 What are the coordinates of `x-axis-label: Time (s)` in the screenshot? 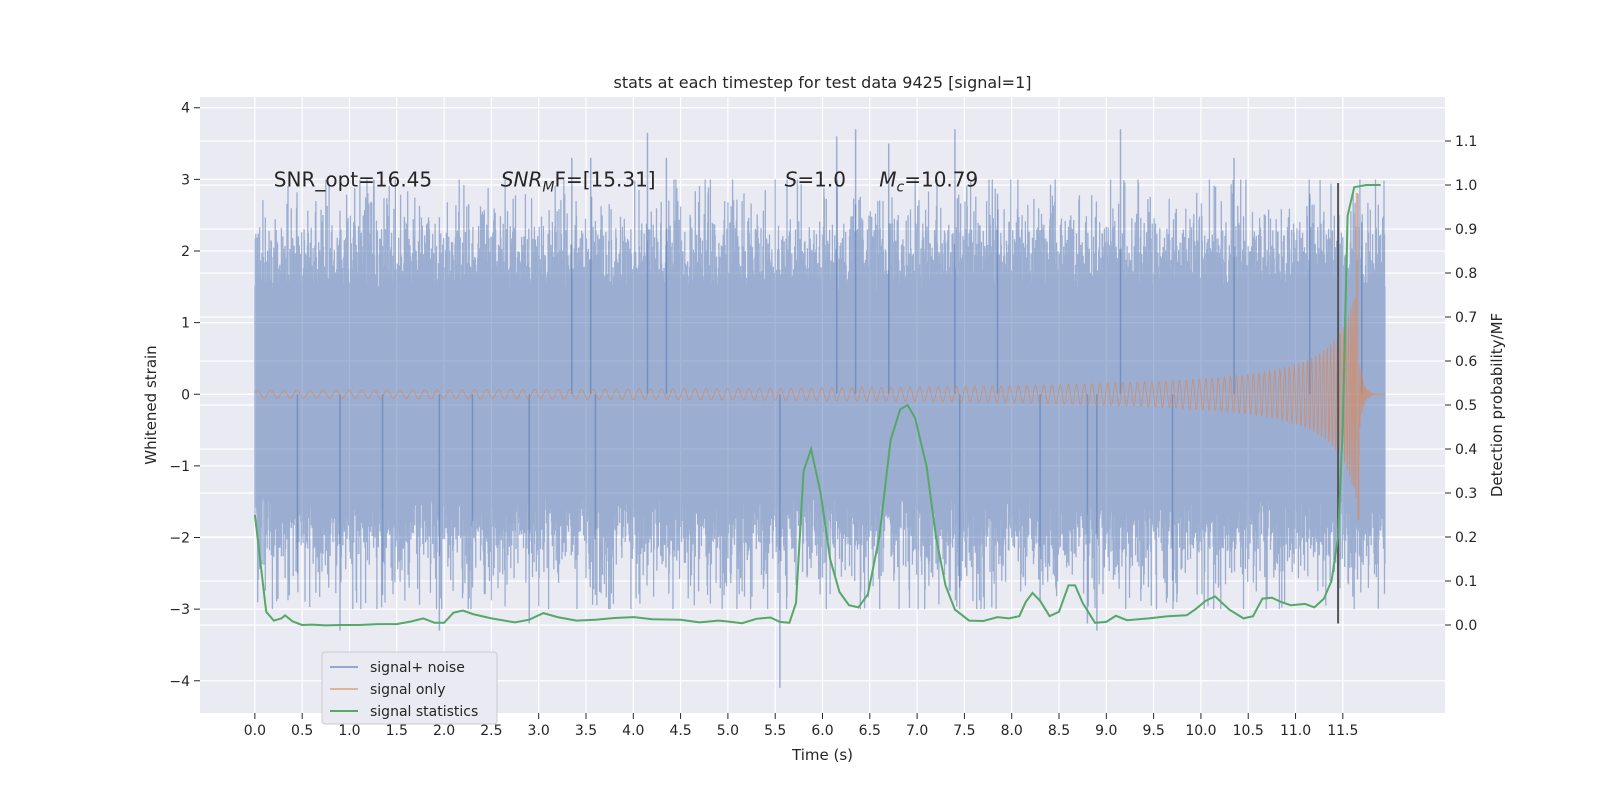 It's located at (822, 755).